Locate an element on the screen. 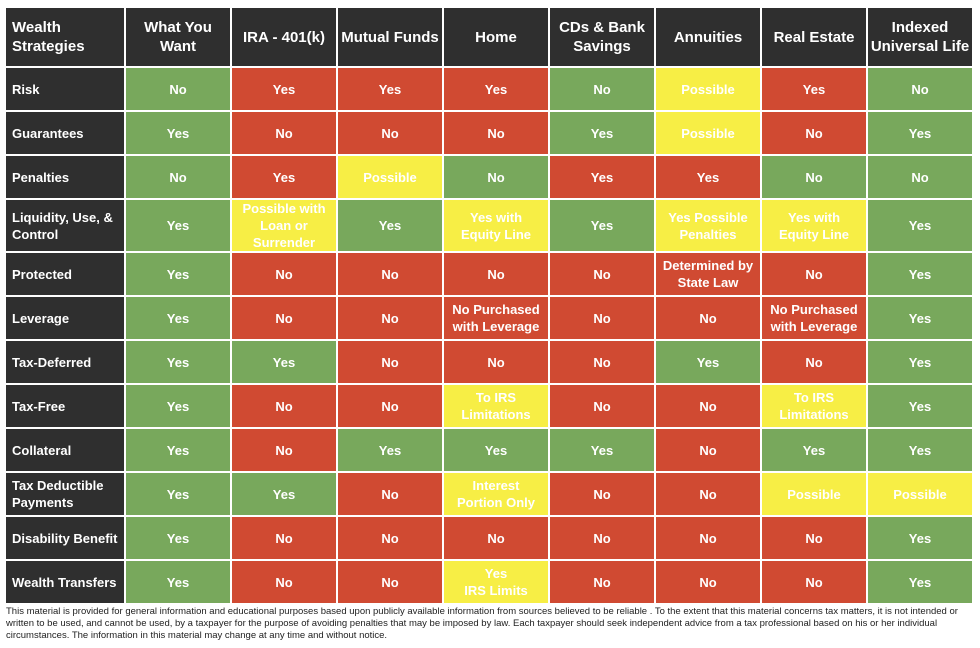  row-label: Wealth Transfers is located at coordinates (65, 582).